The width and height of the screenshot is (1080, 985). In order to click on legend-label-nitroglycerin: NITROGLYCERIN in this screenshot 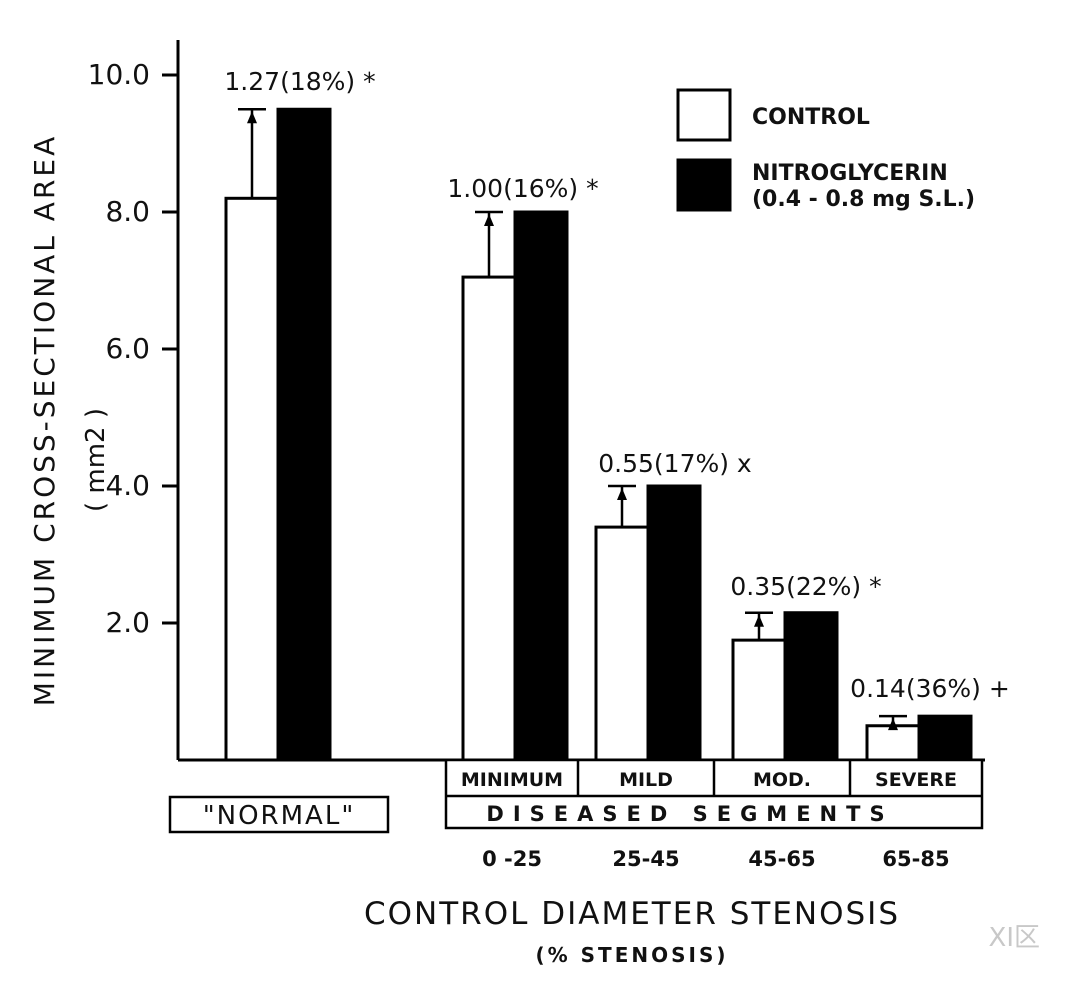, I will do `click(850, 173)`.